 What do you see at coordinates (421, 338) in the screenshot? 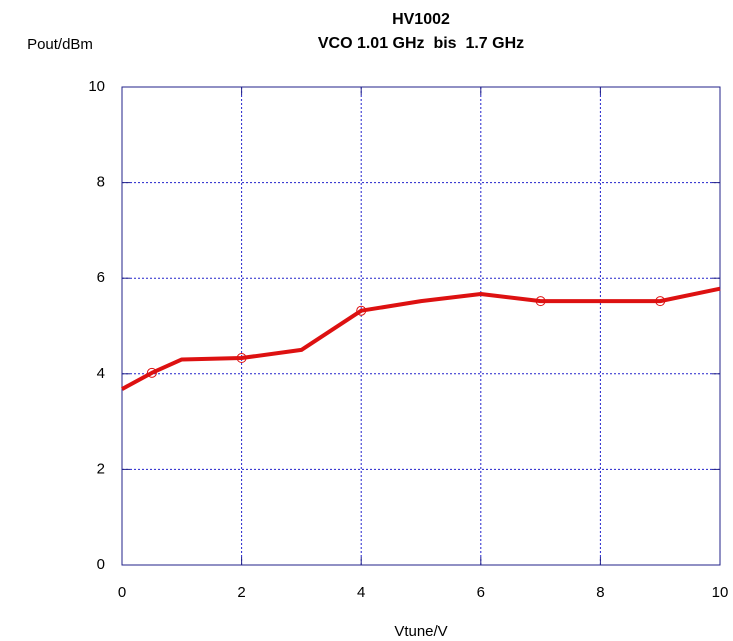
I see `data-line` at bounding box center [421, 338].